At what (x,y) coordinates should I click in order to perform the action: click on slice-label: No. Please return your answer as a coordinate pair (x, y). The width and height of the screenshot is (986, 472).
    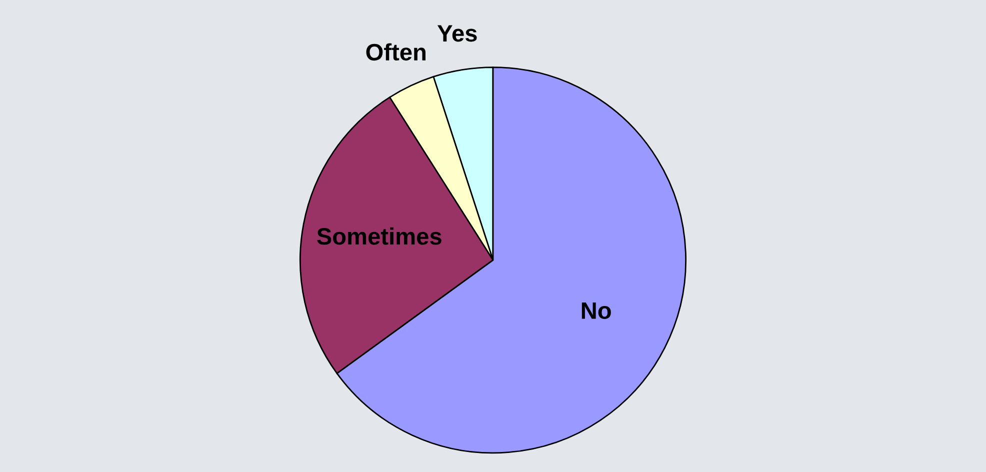
    Looking at the image, I should click on (596, 310).